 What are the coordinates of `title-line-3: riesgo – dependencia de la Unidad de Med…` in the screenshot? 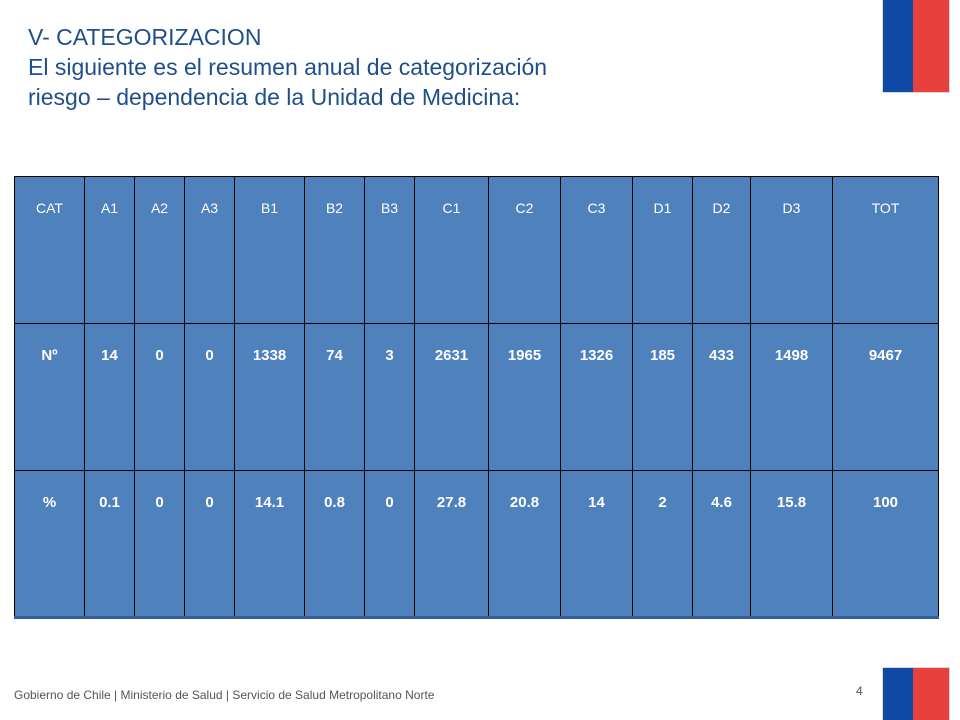 It's located at (274, 97).